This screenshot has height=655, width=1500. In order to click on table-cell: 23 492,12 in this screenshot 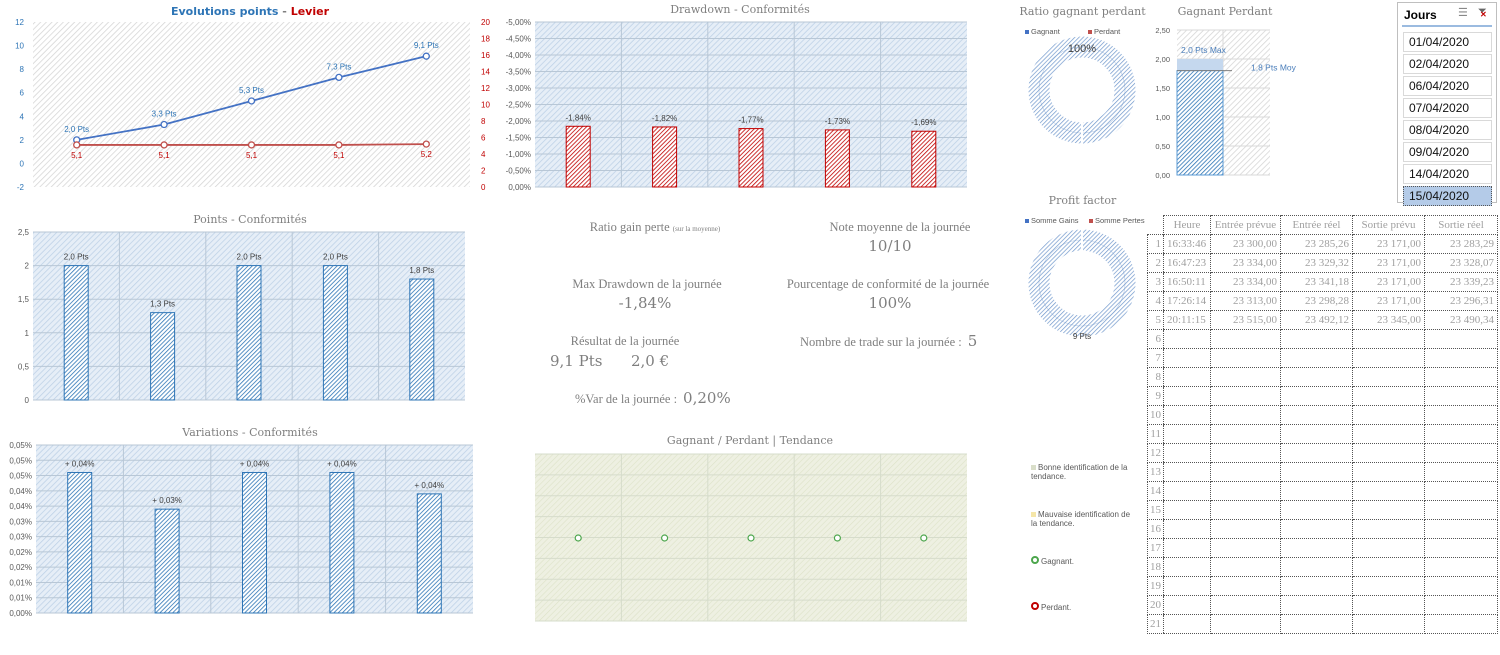, I will do `click(1316, 320)`.